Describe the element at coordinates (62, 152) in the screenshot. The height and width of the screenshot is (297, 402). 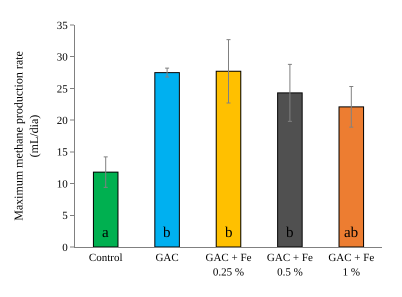
I see `y-tick-label: 15` at that location.